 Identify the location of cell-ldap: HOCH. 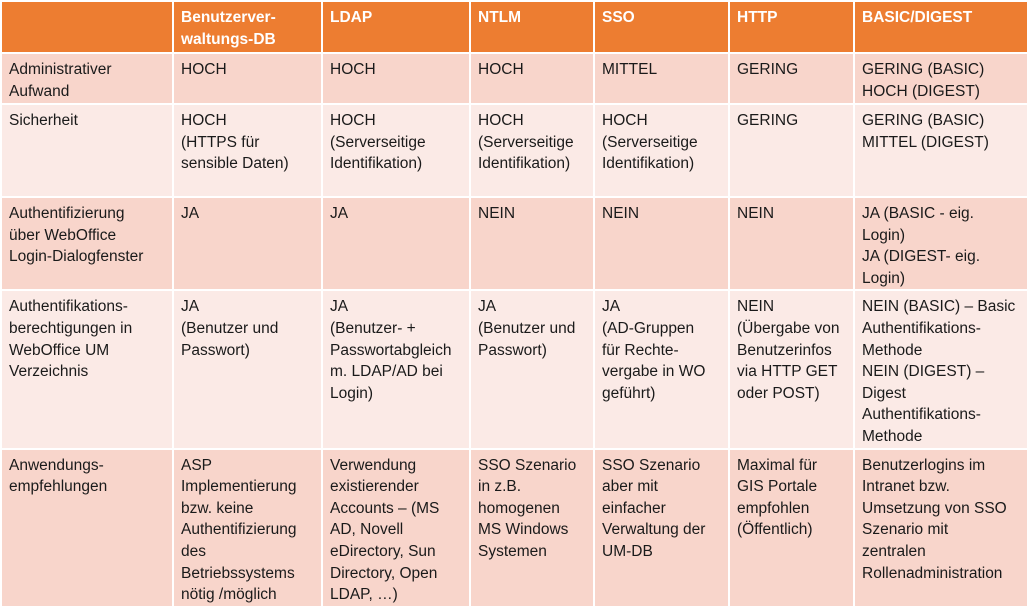
(396, 78).